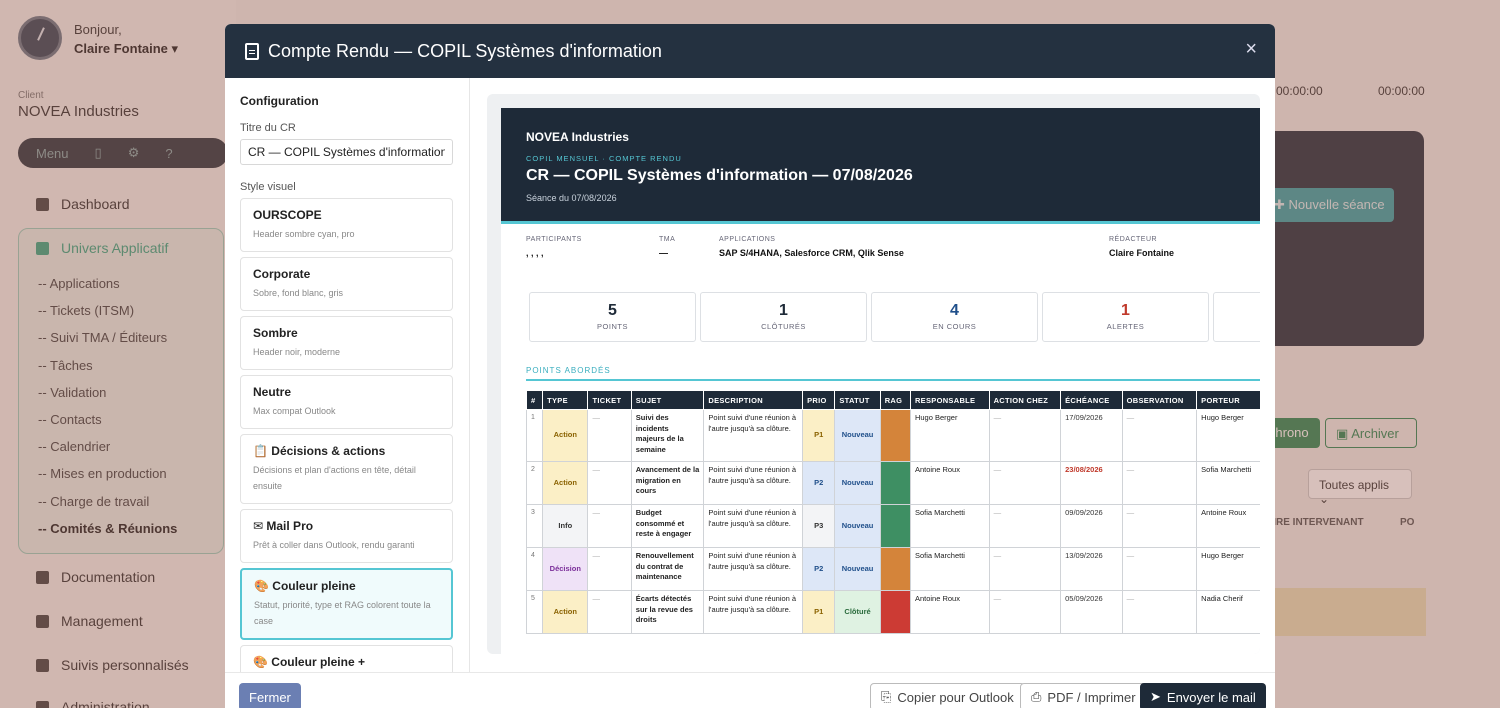  I want to click on style-option-name: 🎨 Couleur pleine +, so click(309, 662).